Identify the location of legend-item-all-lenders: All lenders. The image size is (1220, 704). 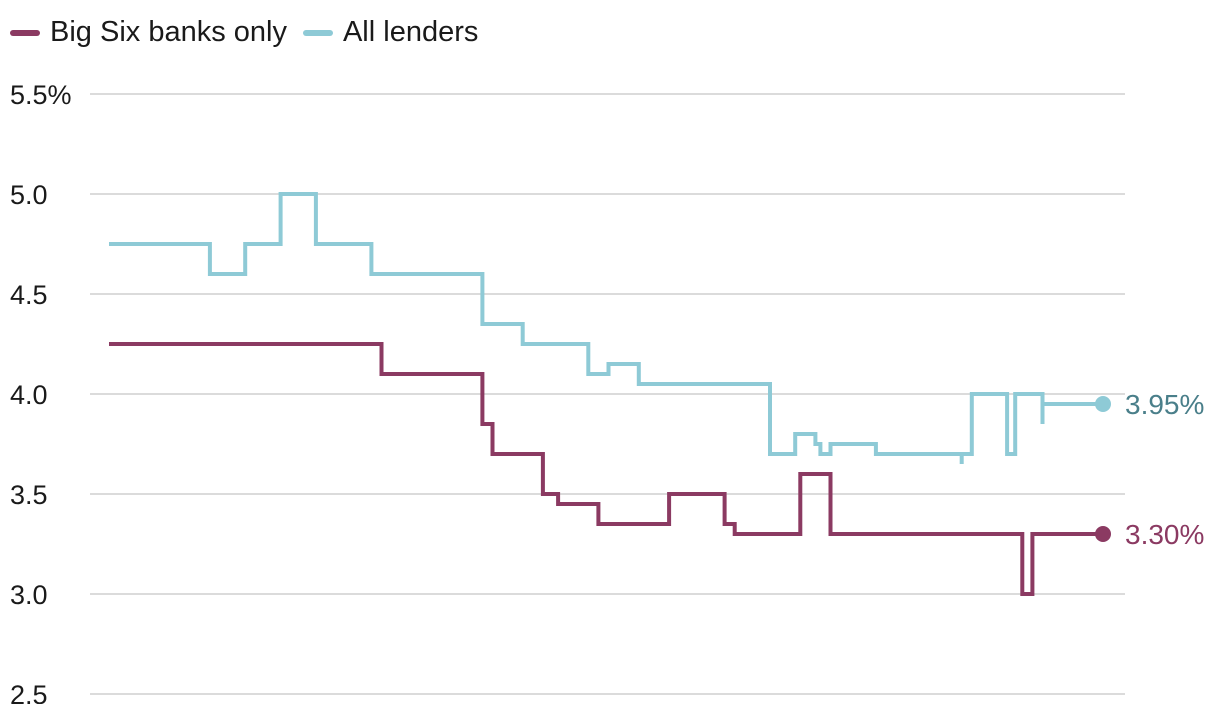
(390, 32).